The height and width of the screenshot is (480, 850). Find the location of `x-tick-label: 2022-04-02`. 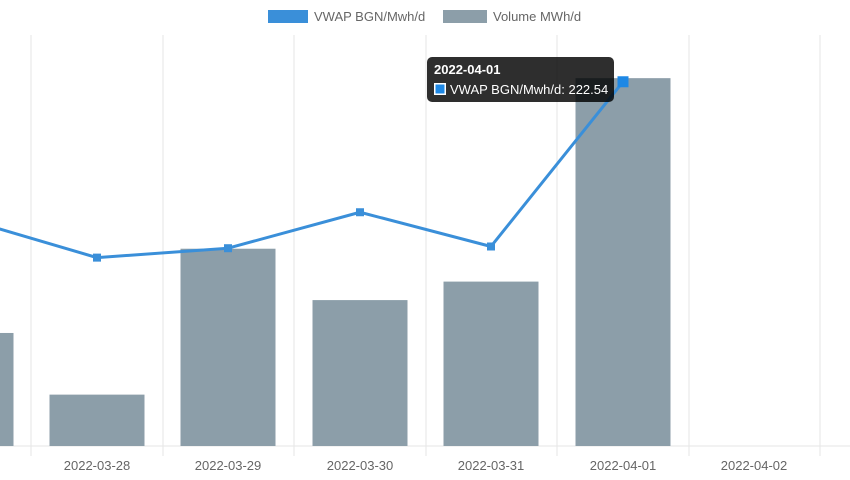

x-tick-label: 2022-04-02 is located at coordinates (754, 465).